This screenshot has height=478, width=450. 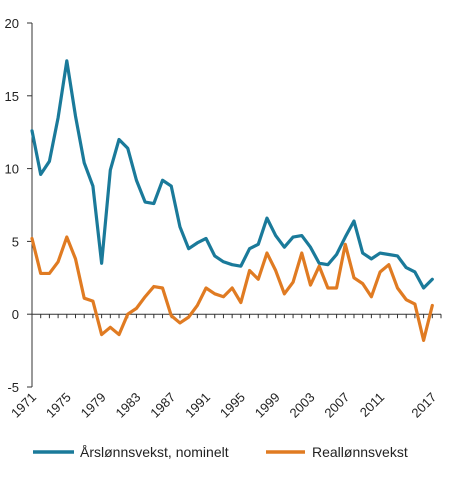 I want to click on y-tick-label: 10, so click(x=12, y=169).